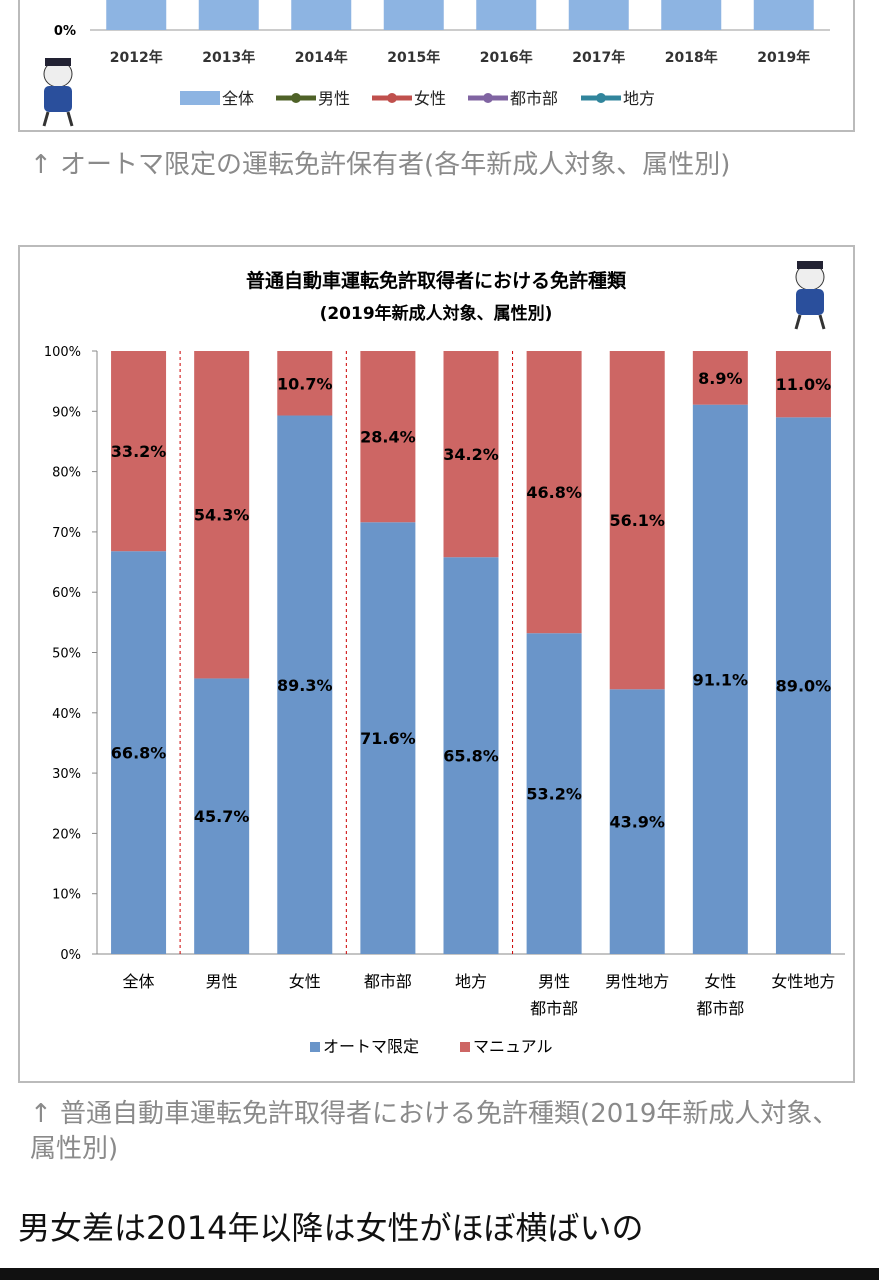 The height and width of the screenshot is (1280, 879). I want to click on y-tick-label: 80%, so click(66, 473).